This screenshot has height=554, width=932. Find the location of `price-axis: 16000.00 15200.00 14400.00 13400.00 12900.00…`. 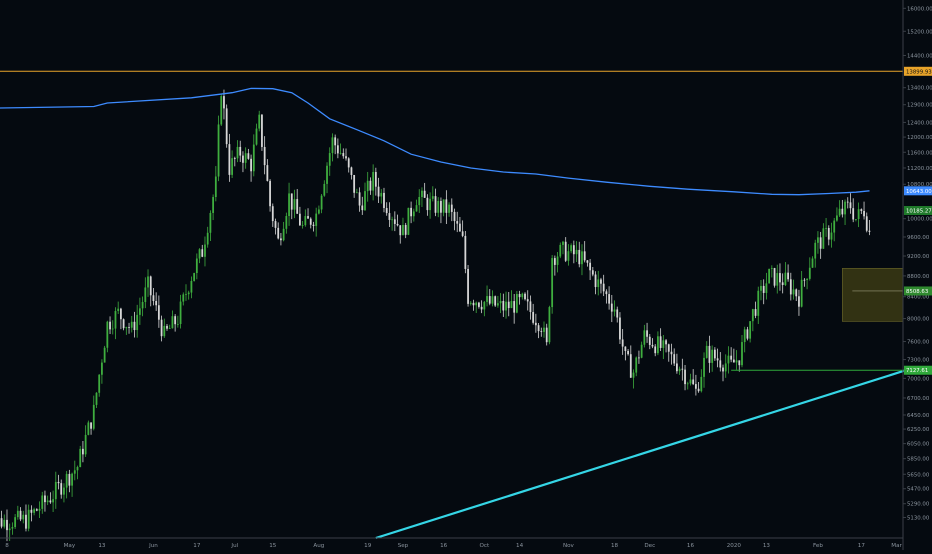

price-axis: 16000.00 15200.00 14400.00 13400.00 12900.00… is located at coordinates (917, 263).